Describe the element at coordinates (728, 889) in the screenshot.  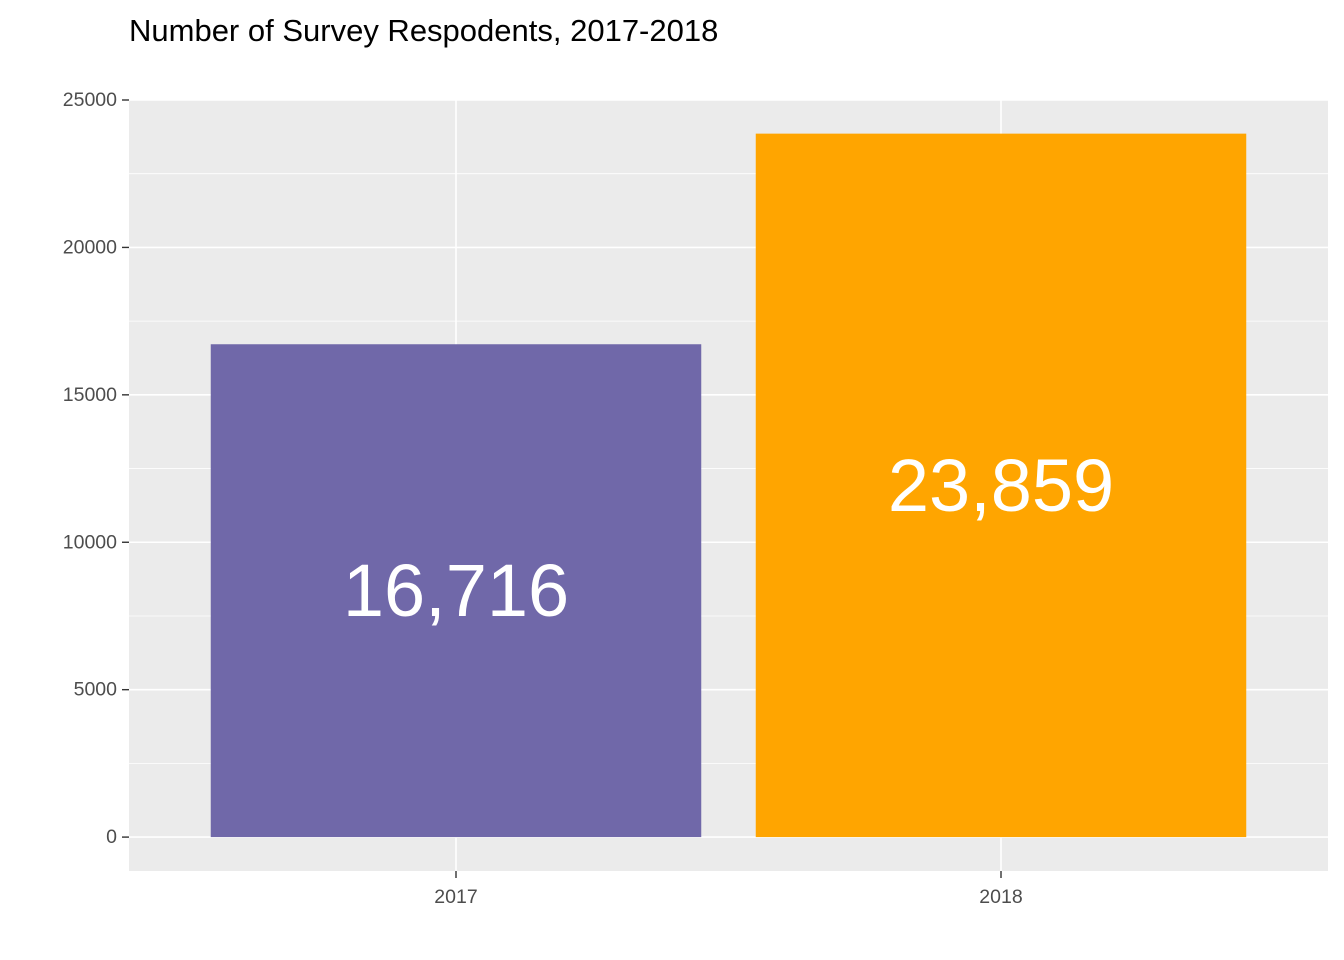
I see `x-axis: 2017 2018` at that location.